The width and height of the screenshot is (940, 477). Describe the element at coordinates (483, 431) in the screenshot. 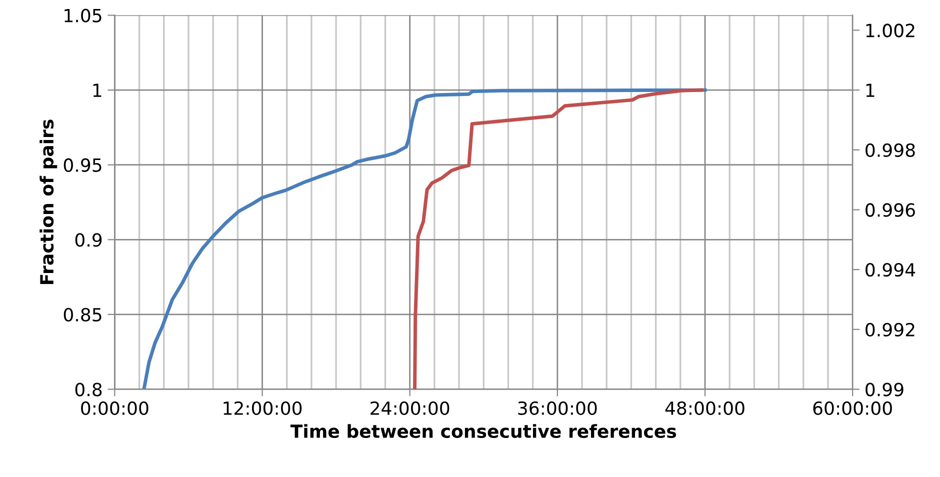

I see `x-axis-title: Time between consecutive references` at that location.